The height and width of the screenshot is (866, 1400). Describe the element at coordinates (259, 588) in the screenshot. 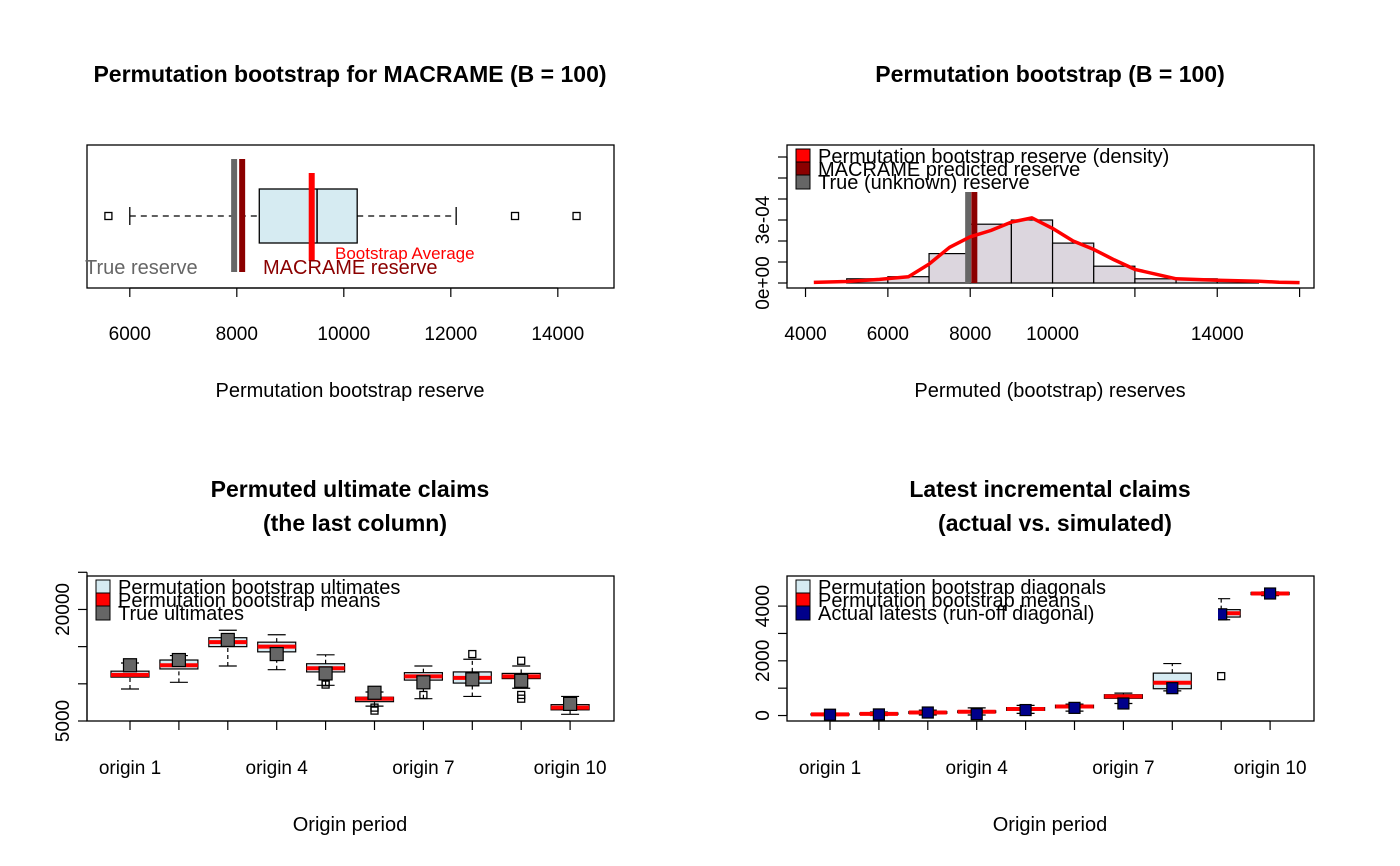

I see `legend-label: Permutation bootstrap ultimates` at that location.